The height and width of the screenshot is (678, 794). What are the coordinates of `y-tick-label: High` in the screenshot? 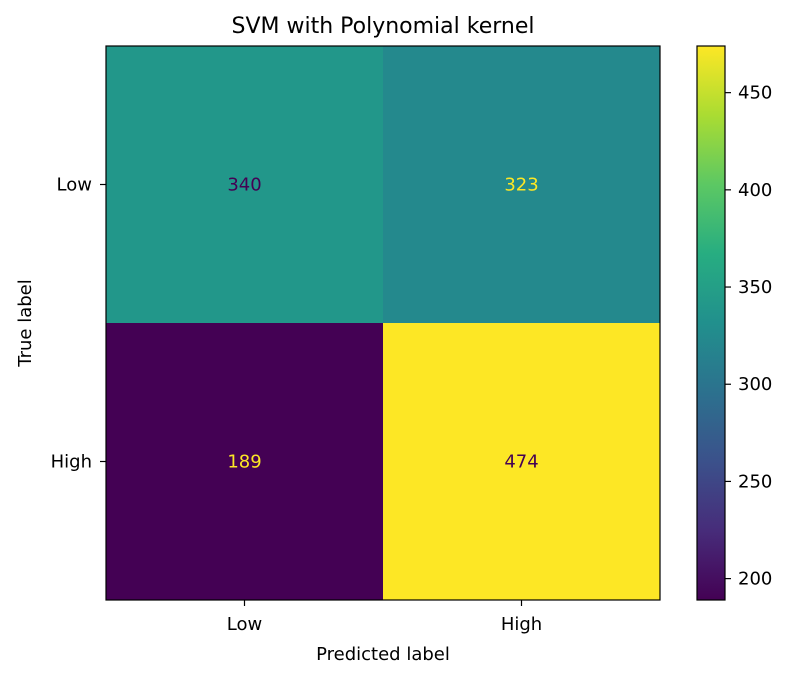 It's located at (71, 462).